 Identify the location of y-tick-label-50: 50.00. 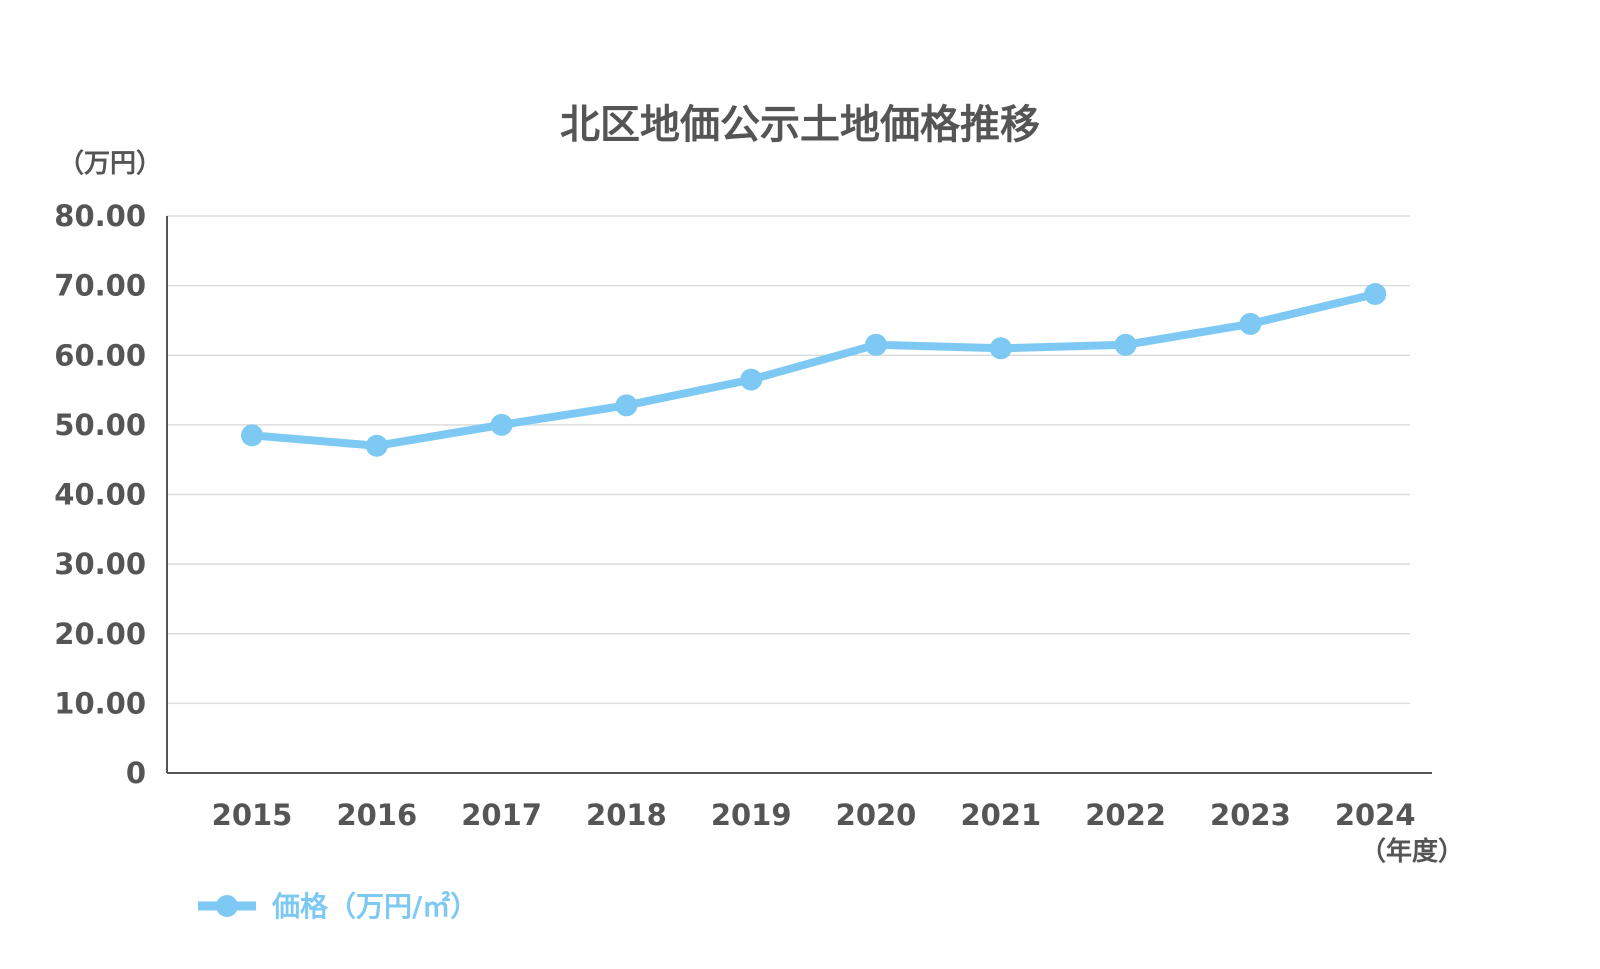
(100, 425).